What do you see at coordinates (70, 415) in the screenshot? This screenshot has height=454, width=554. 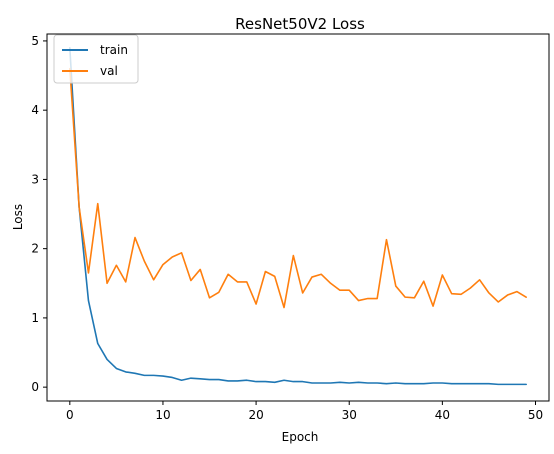 I see `x-tick-label: 0` at bounding box center [70, 415].